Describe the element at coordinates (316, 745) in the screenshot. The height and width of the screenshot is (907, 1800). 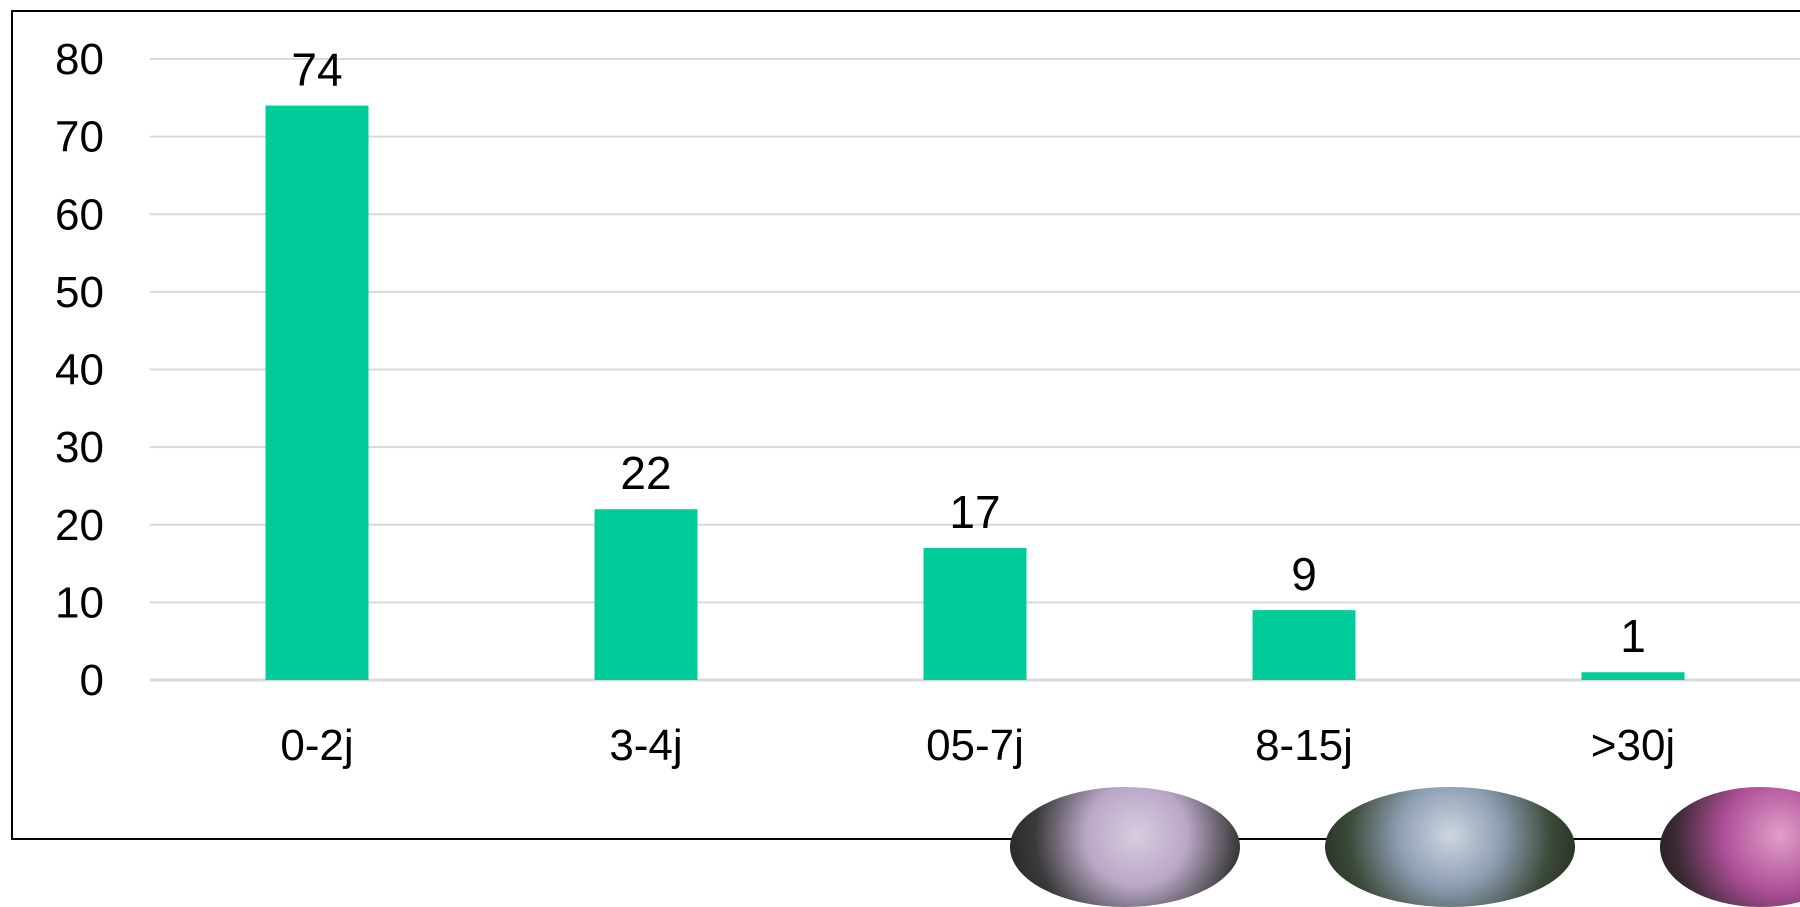
I see `x-tick-label: 0-2j` at that location.